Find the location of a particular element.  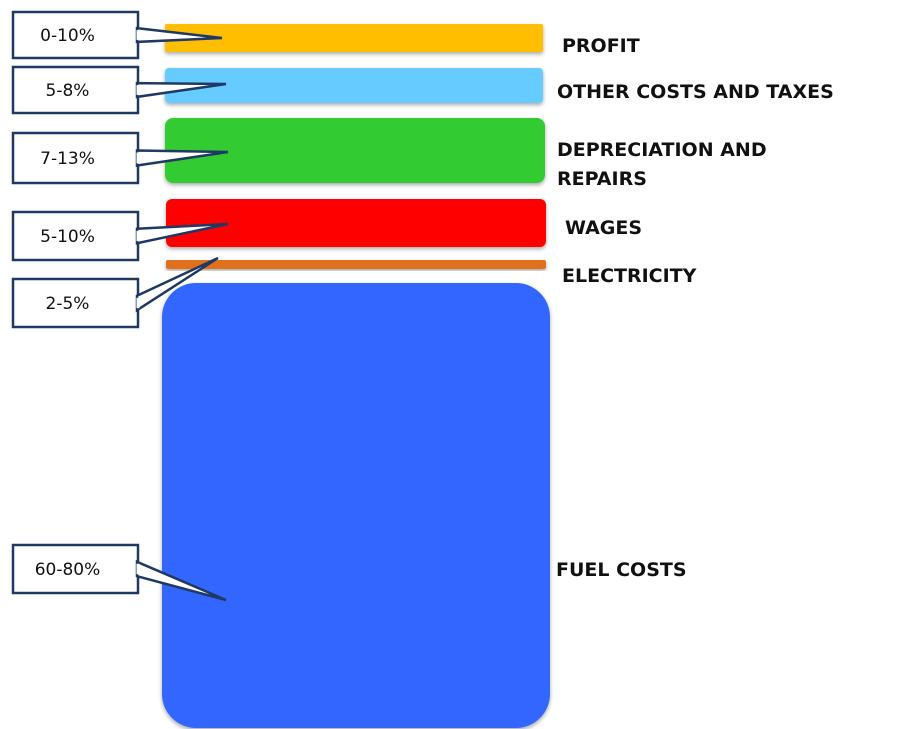

label-fuel-costs: FUEL COSTS is located at coordinates (621, 570).